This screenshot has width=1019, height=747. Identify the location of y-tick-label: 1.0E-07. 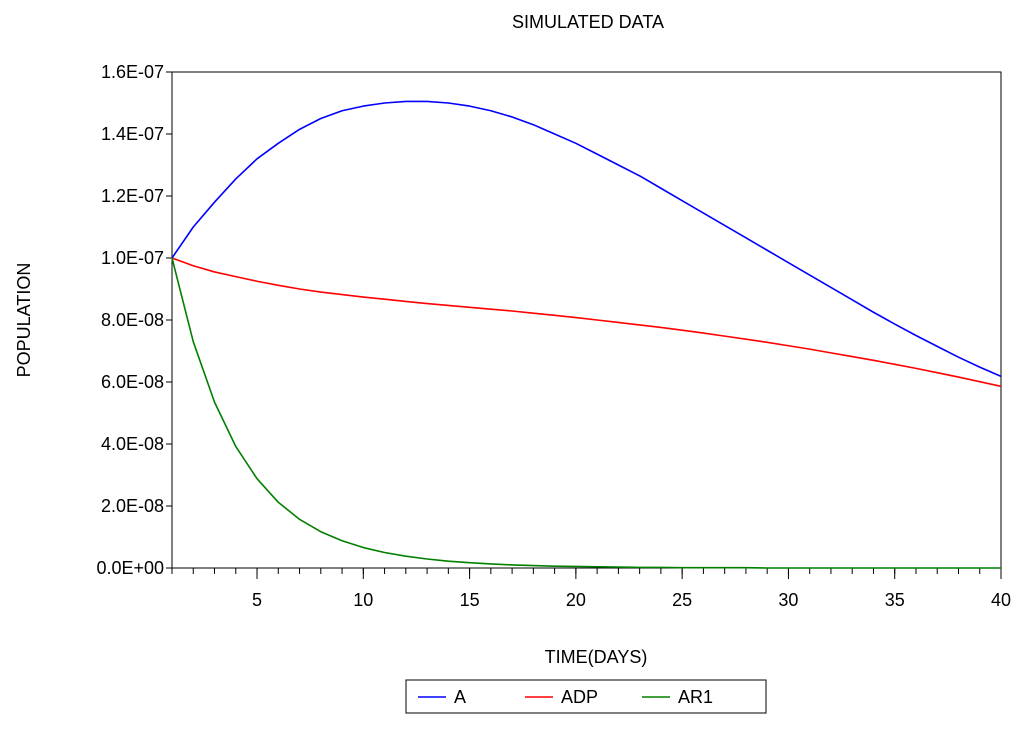
(132, 258).